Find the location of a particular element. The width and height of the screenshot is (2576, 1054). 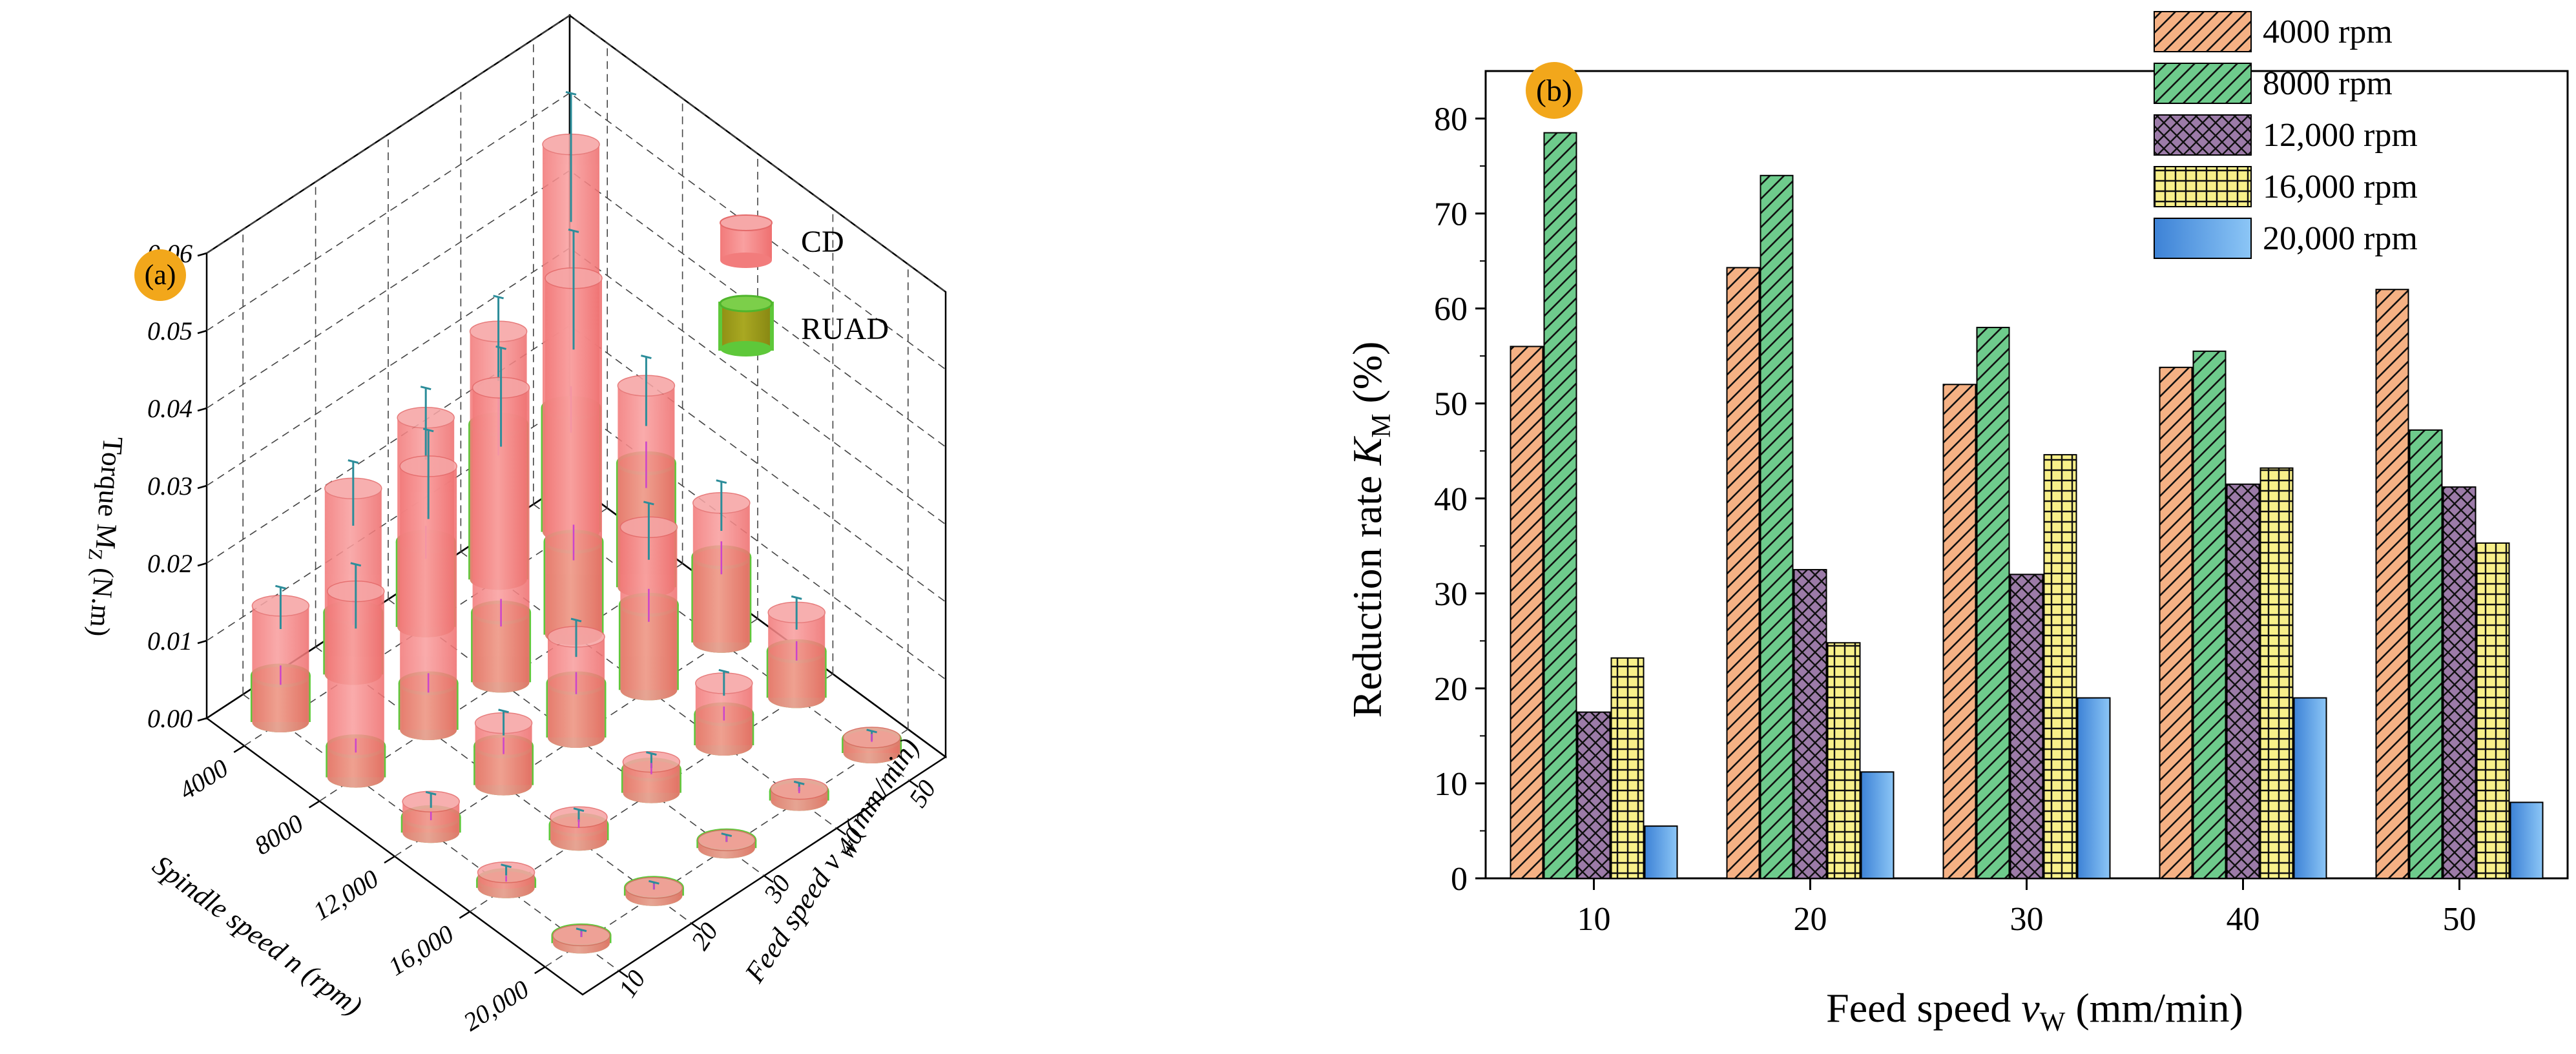

z-tick-label: 0.05 is located at coordinates (169, 331).